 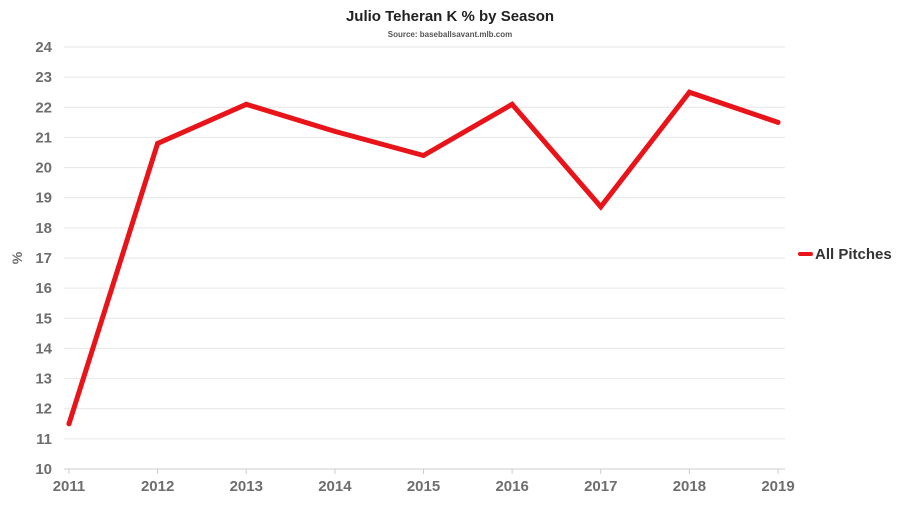 What do you see at coordinates (450, 16) in the screenshot?
I see `chart-title: Julio Teheran K % by Season` at bounding box center [450, 16].